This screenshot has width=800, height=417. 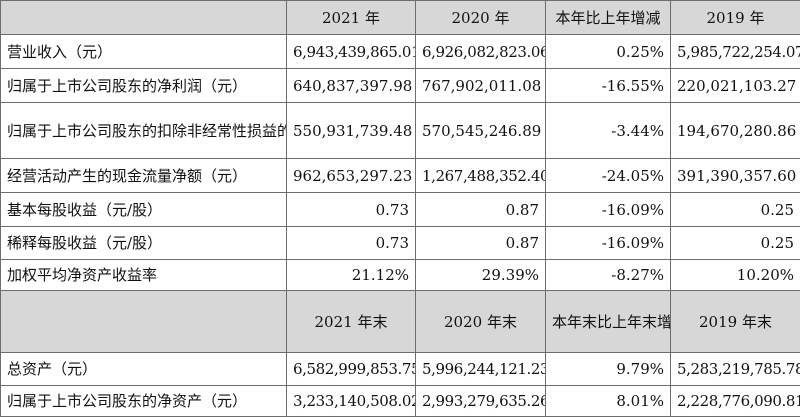 I want to click on cell-2019: 220,021,103.27, so click(x=735, y=86).